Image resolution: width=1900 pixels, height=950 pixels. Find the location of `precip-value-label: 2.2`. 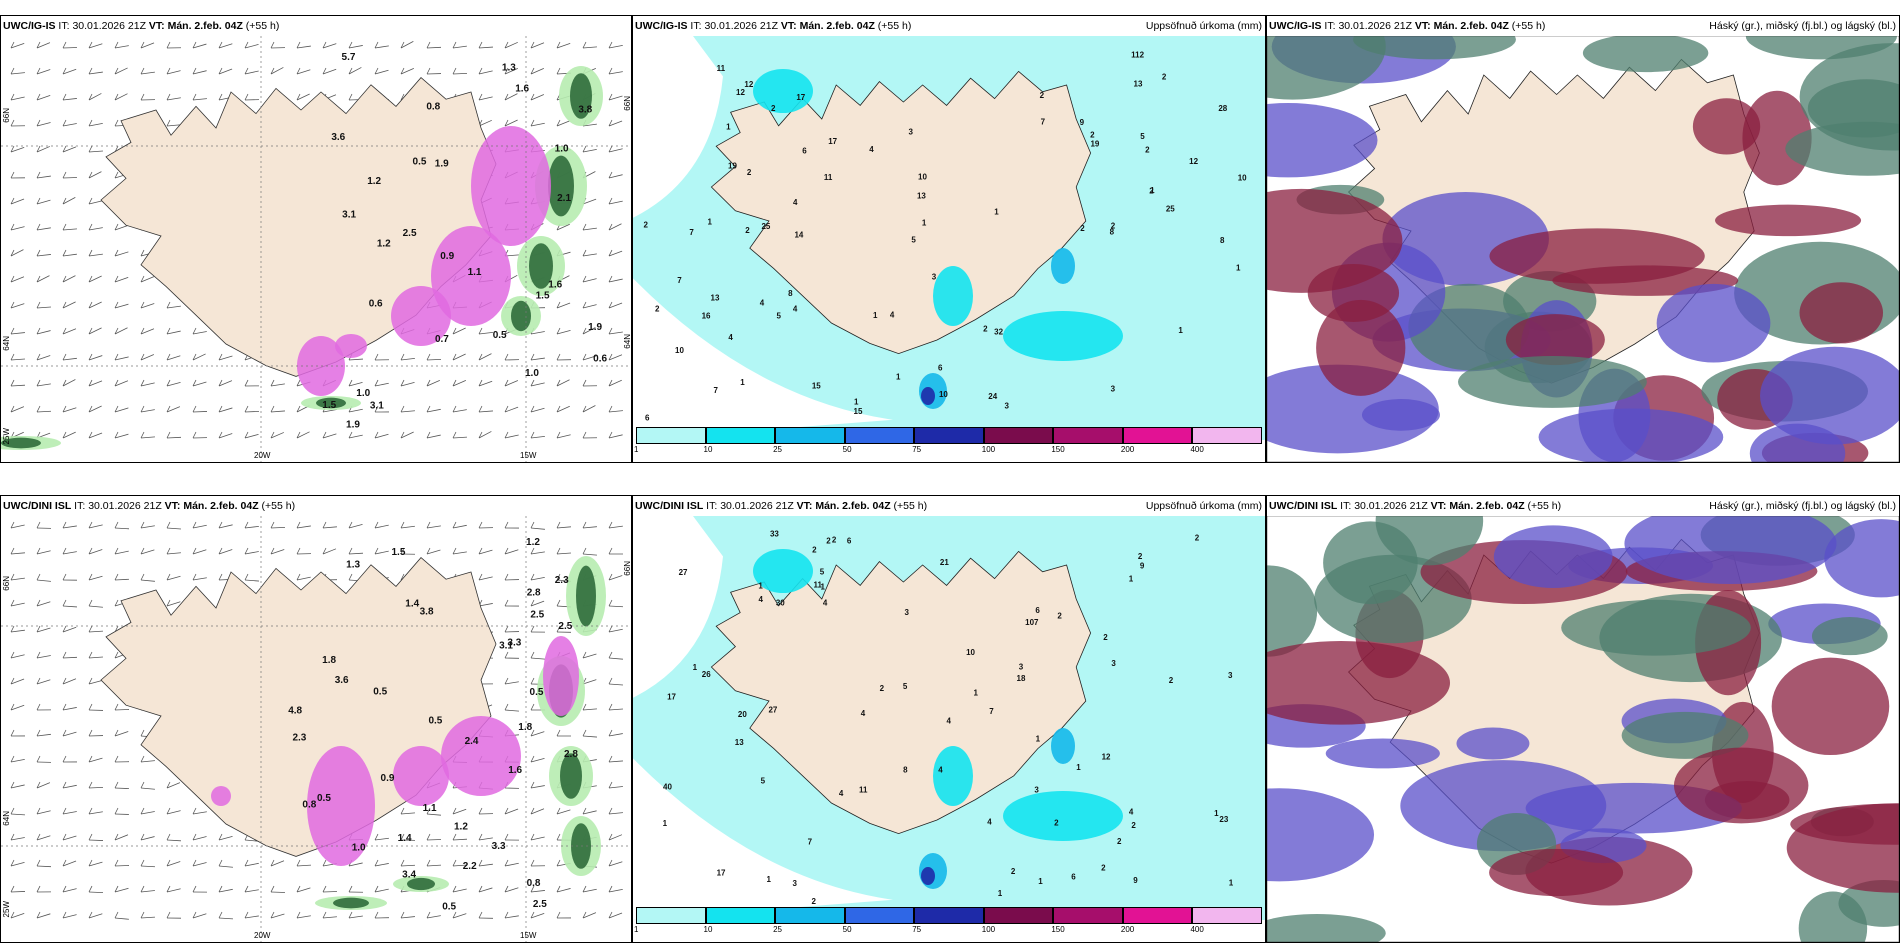

precip-value-label: 2.2 is located at coordinates (470, 866).